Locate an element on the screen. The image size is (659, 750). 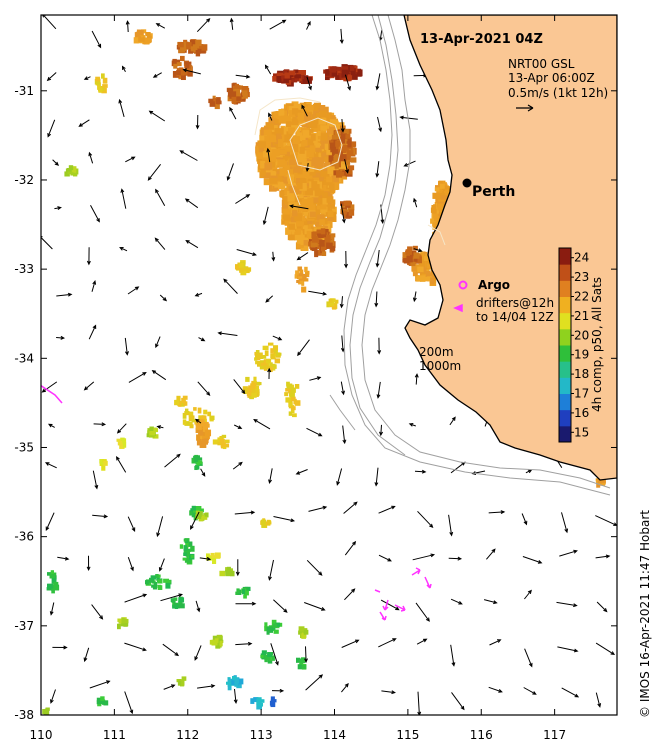
y-tick-label: -38 is located at coordinates (24, 715).